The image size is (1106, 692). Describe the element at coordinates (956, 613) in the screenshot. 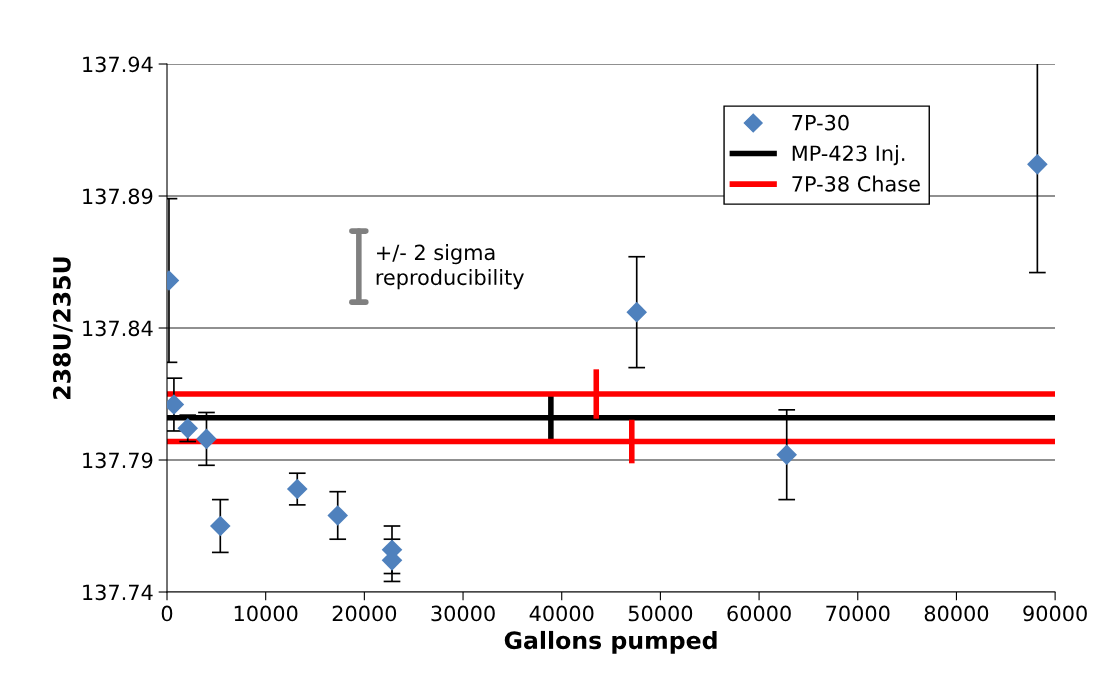

I see `x-tick-label: 80000` at that location.